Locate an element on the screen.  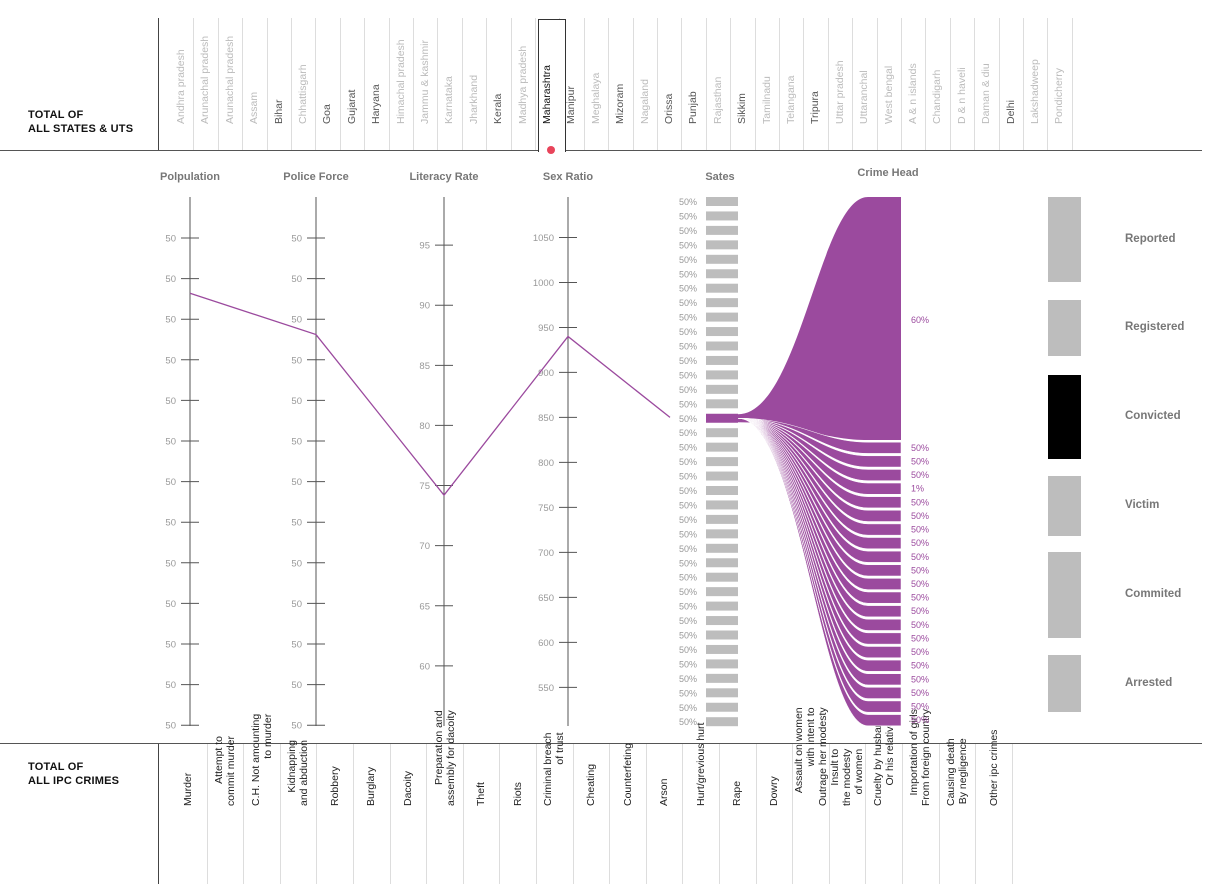
state-item: Chhattisgarh is located at coordinates (303, 94).